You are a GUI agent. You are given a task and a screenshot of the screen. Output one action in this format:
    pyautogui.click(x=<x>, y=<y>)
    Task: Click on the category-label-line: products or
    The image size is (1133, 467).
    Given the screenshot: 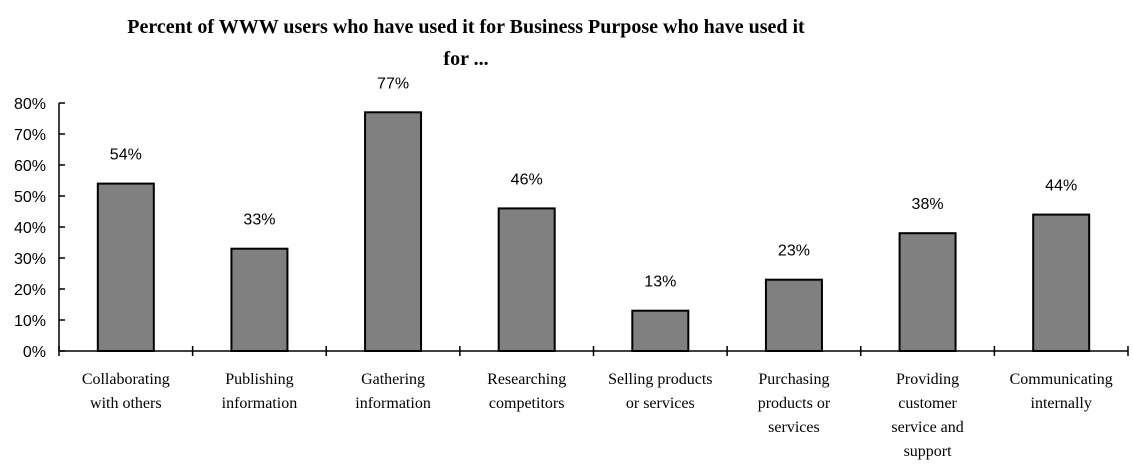 What is the action you would take?
    pyautogui.click(x=794, y=403)
    